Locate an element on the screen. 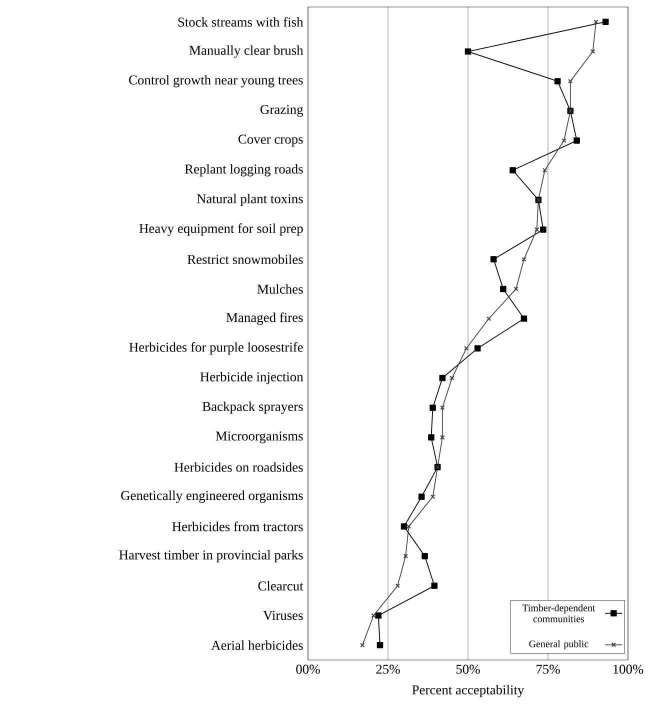  y-tick-label: Clearcut is located at coordinates (281, 586).